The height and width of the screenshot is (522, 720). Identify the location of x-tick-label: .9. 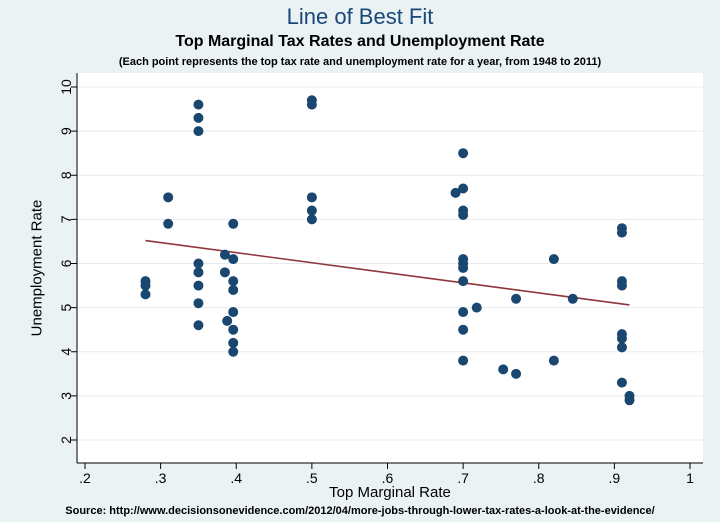
(615, 478).